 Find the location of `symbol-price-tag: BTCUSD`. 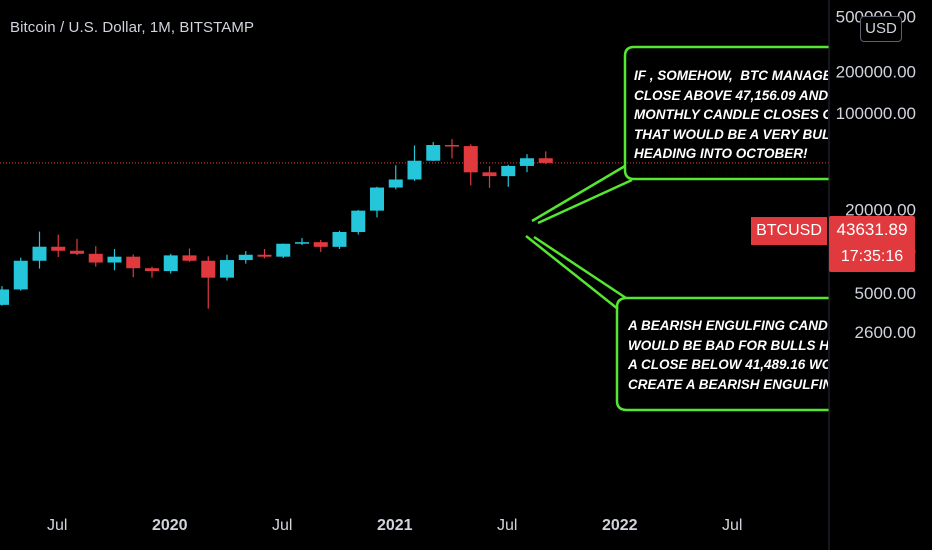

symbol-price-tag: BTCUSD is located at coordinates (789, 231).